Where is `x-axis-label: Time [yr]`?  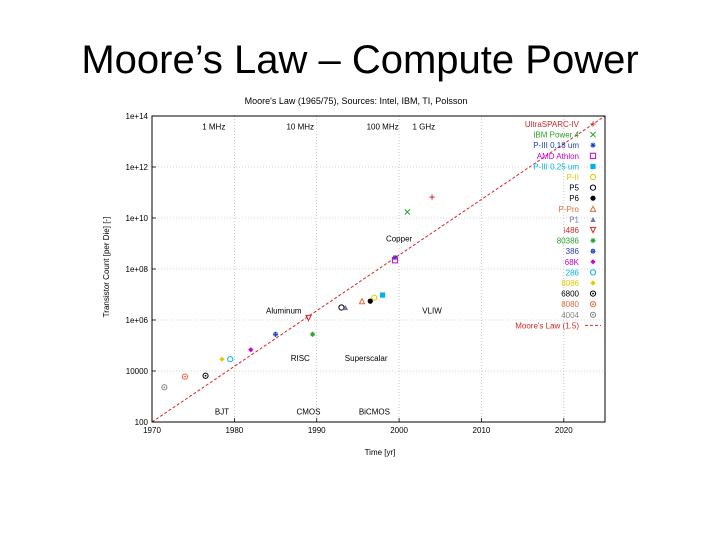
x-axis-label: Time [yr] is located at coordinates (380, 452).